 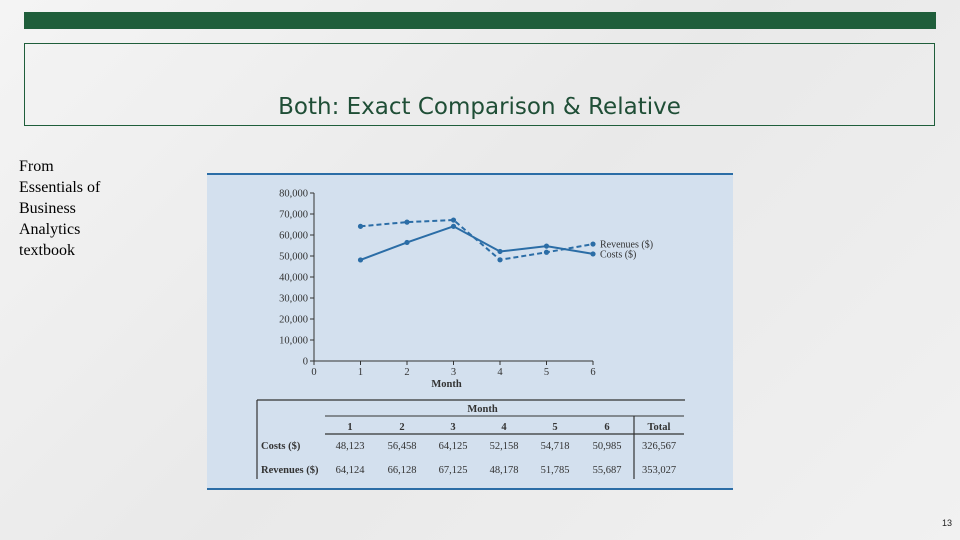 I want to click on y-tick-label: 80,000, so click(x=293, y=194).